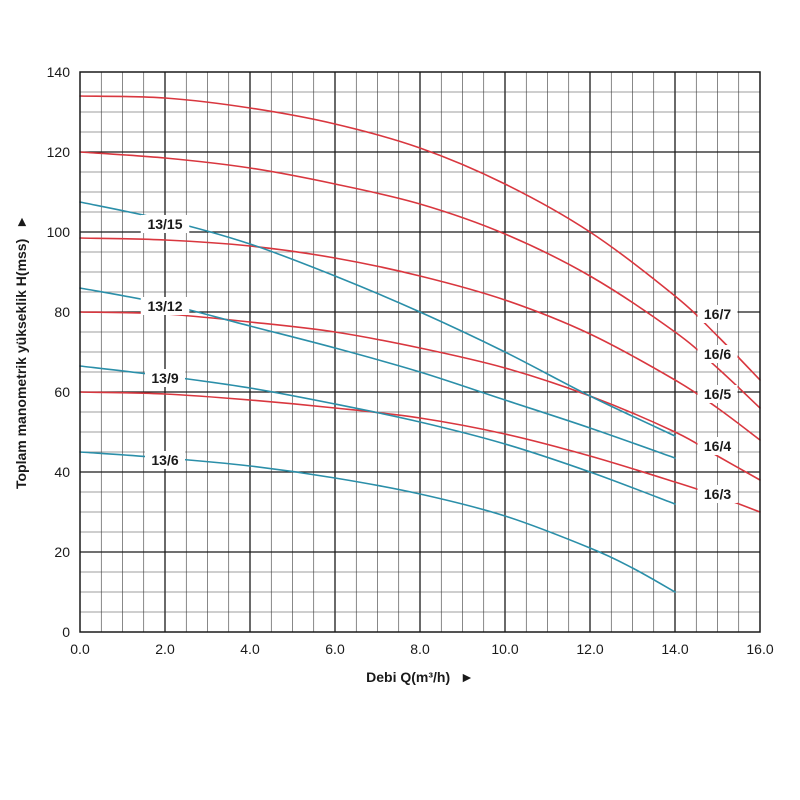 This screenshot has width=800, height=800. What do you see at coordinates (80, 649) in the screenshot?
I see `x-tick-label: 0.0` at bounding box center [80, 649].